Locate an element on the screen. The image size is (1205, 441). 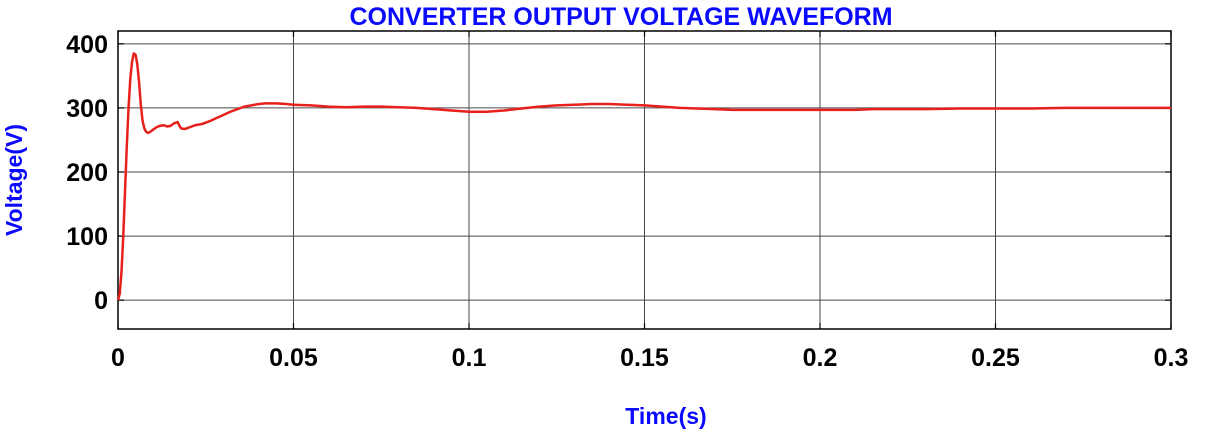
x-tick-label: 0.15 is located at coordinates (644, 358).